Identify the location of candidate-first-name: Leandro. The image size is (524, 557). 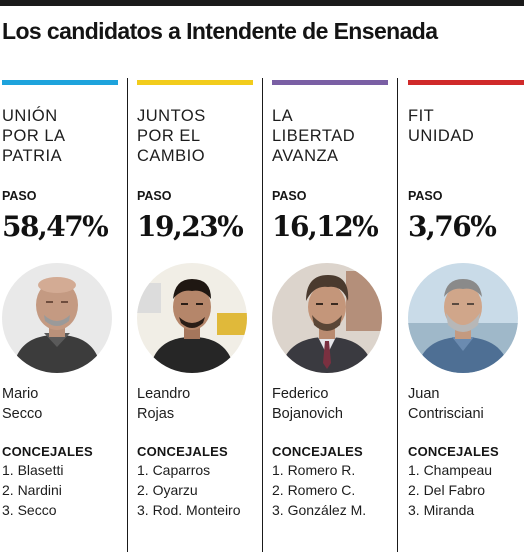
(164, 394).